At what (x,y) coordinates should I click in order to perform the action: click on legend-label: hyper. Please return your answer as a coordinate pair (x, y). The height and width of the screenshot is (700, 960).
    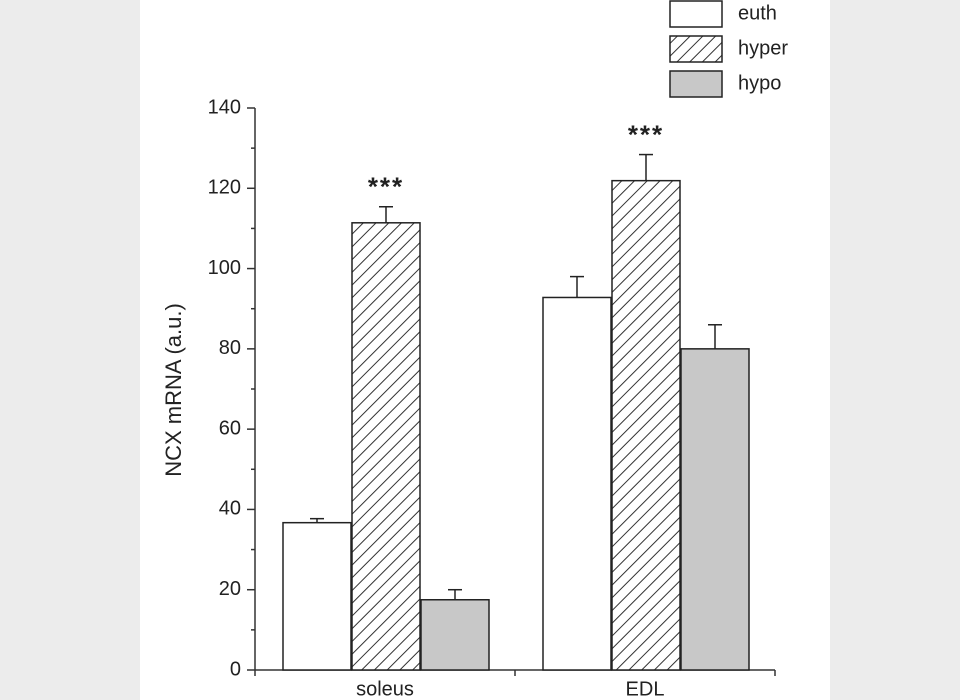
    Looking at the image, I should click on (763, 48).